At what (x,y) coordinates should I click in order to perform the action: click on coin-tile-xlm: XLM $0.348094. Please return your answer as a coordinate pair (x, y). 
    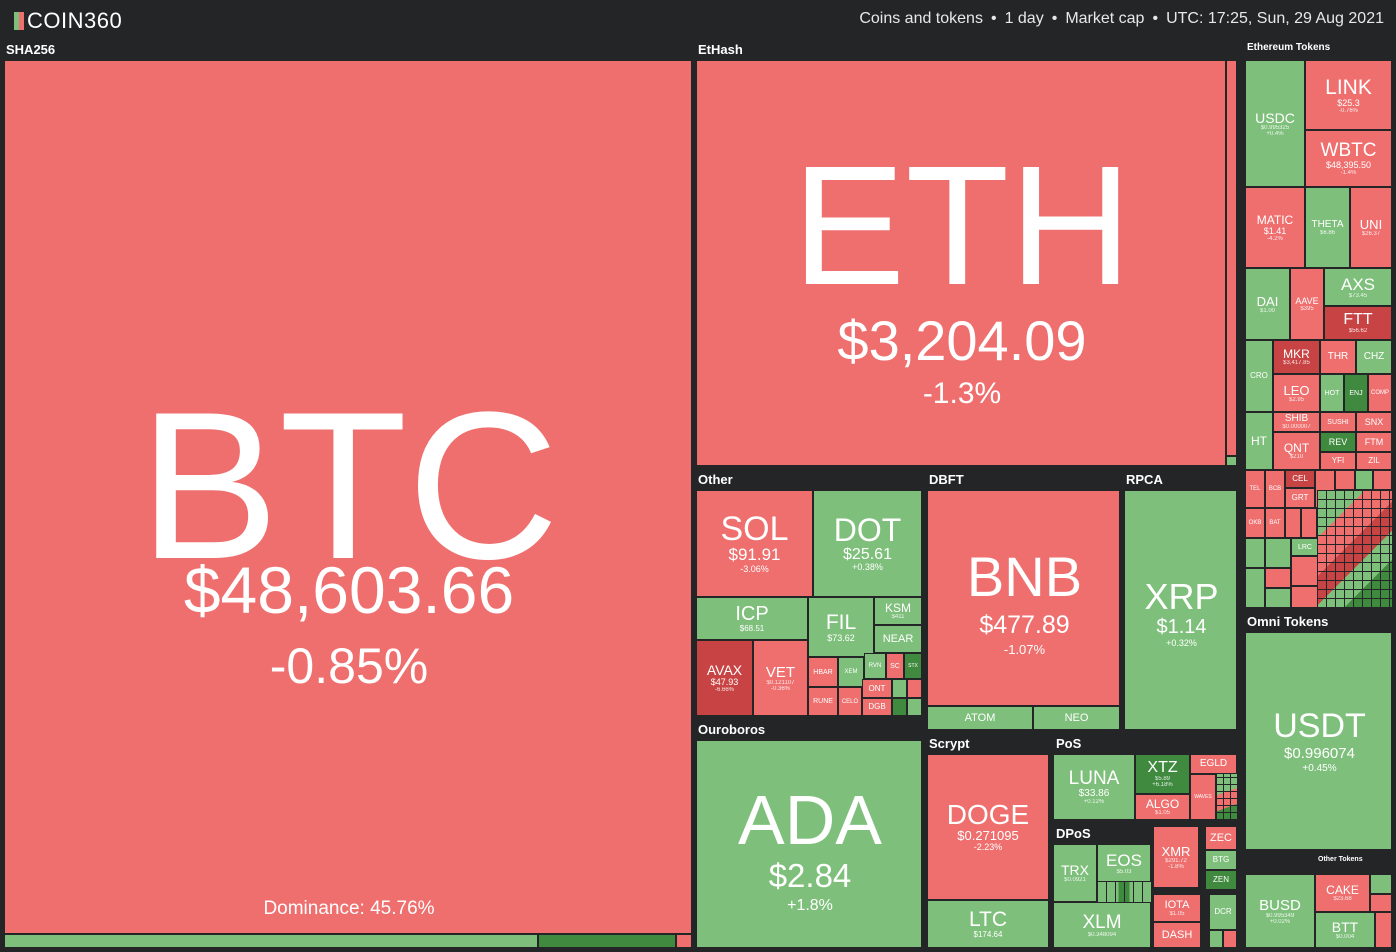
    Looking at the image, I should click on (1102, 925).